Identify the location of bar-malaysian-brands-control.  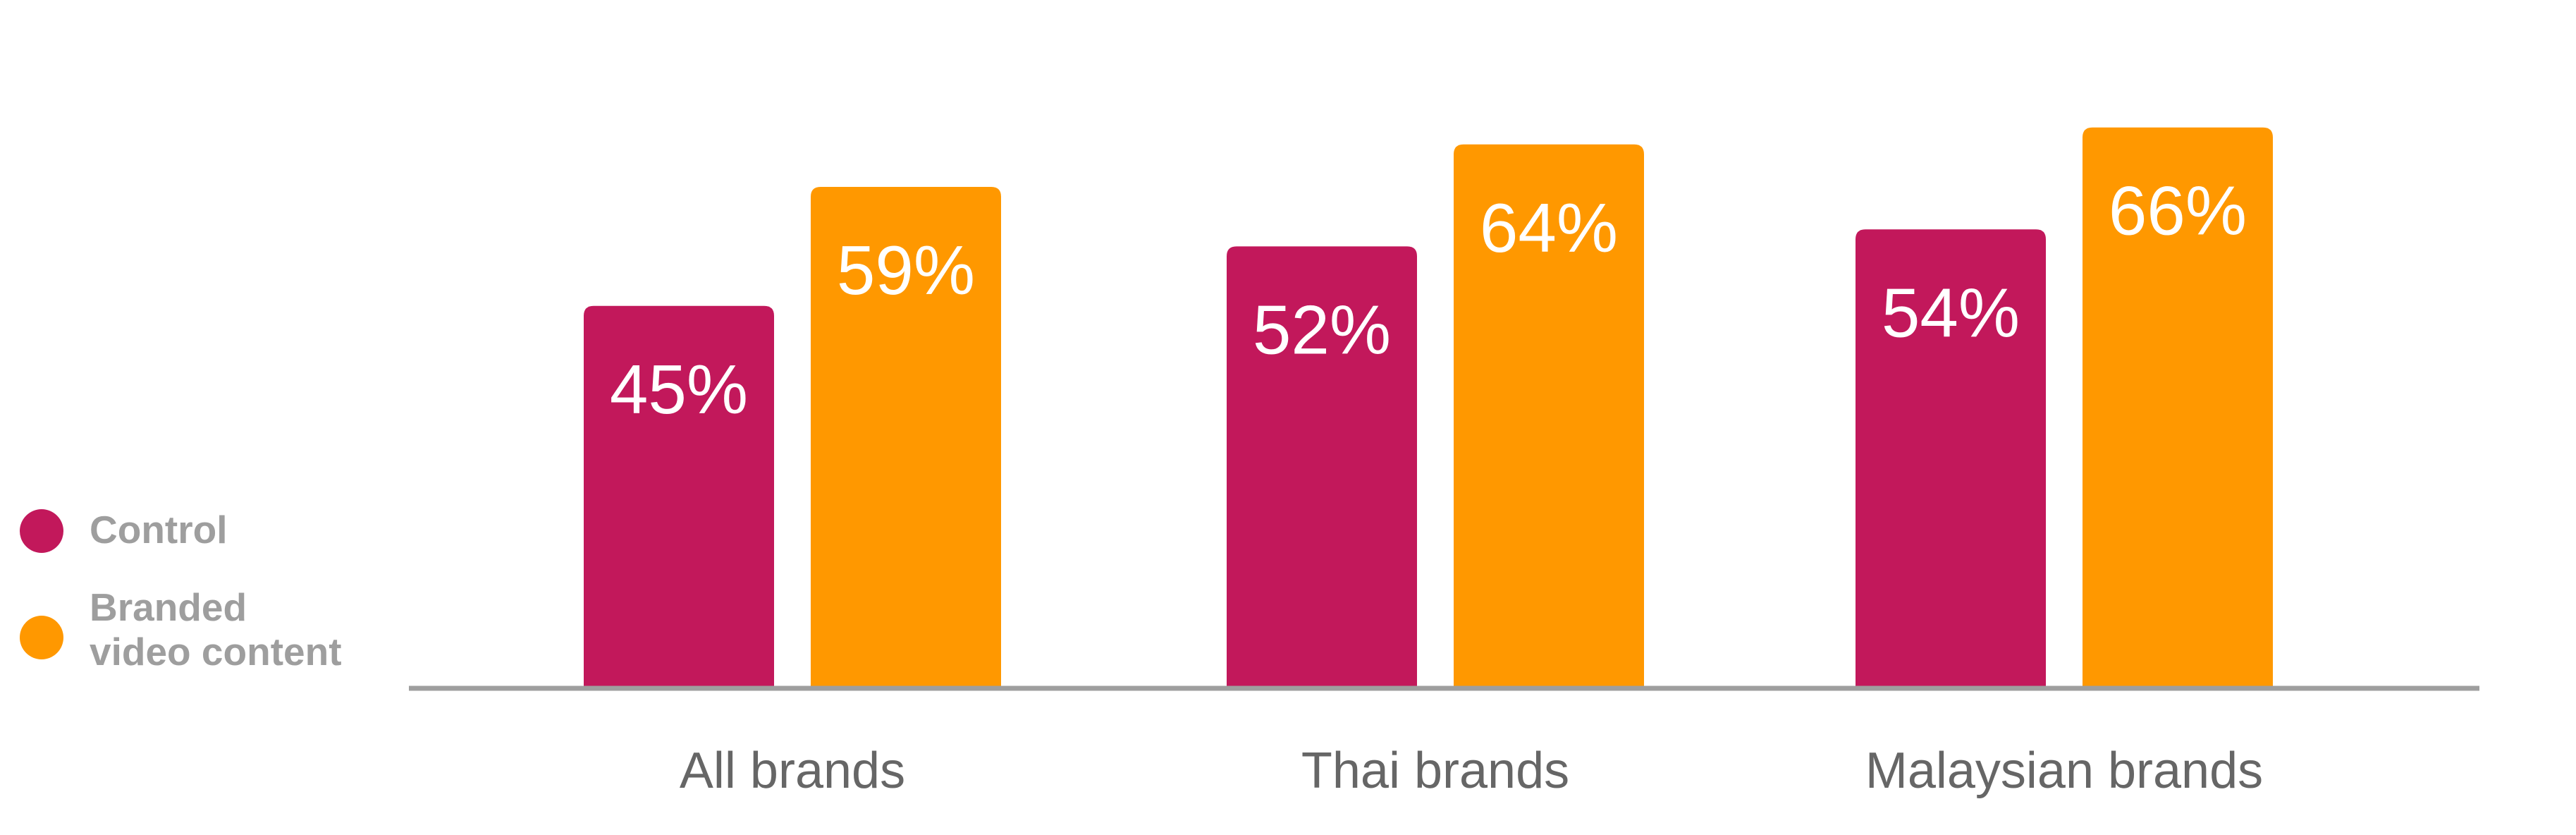
(1951, 458).